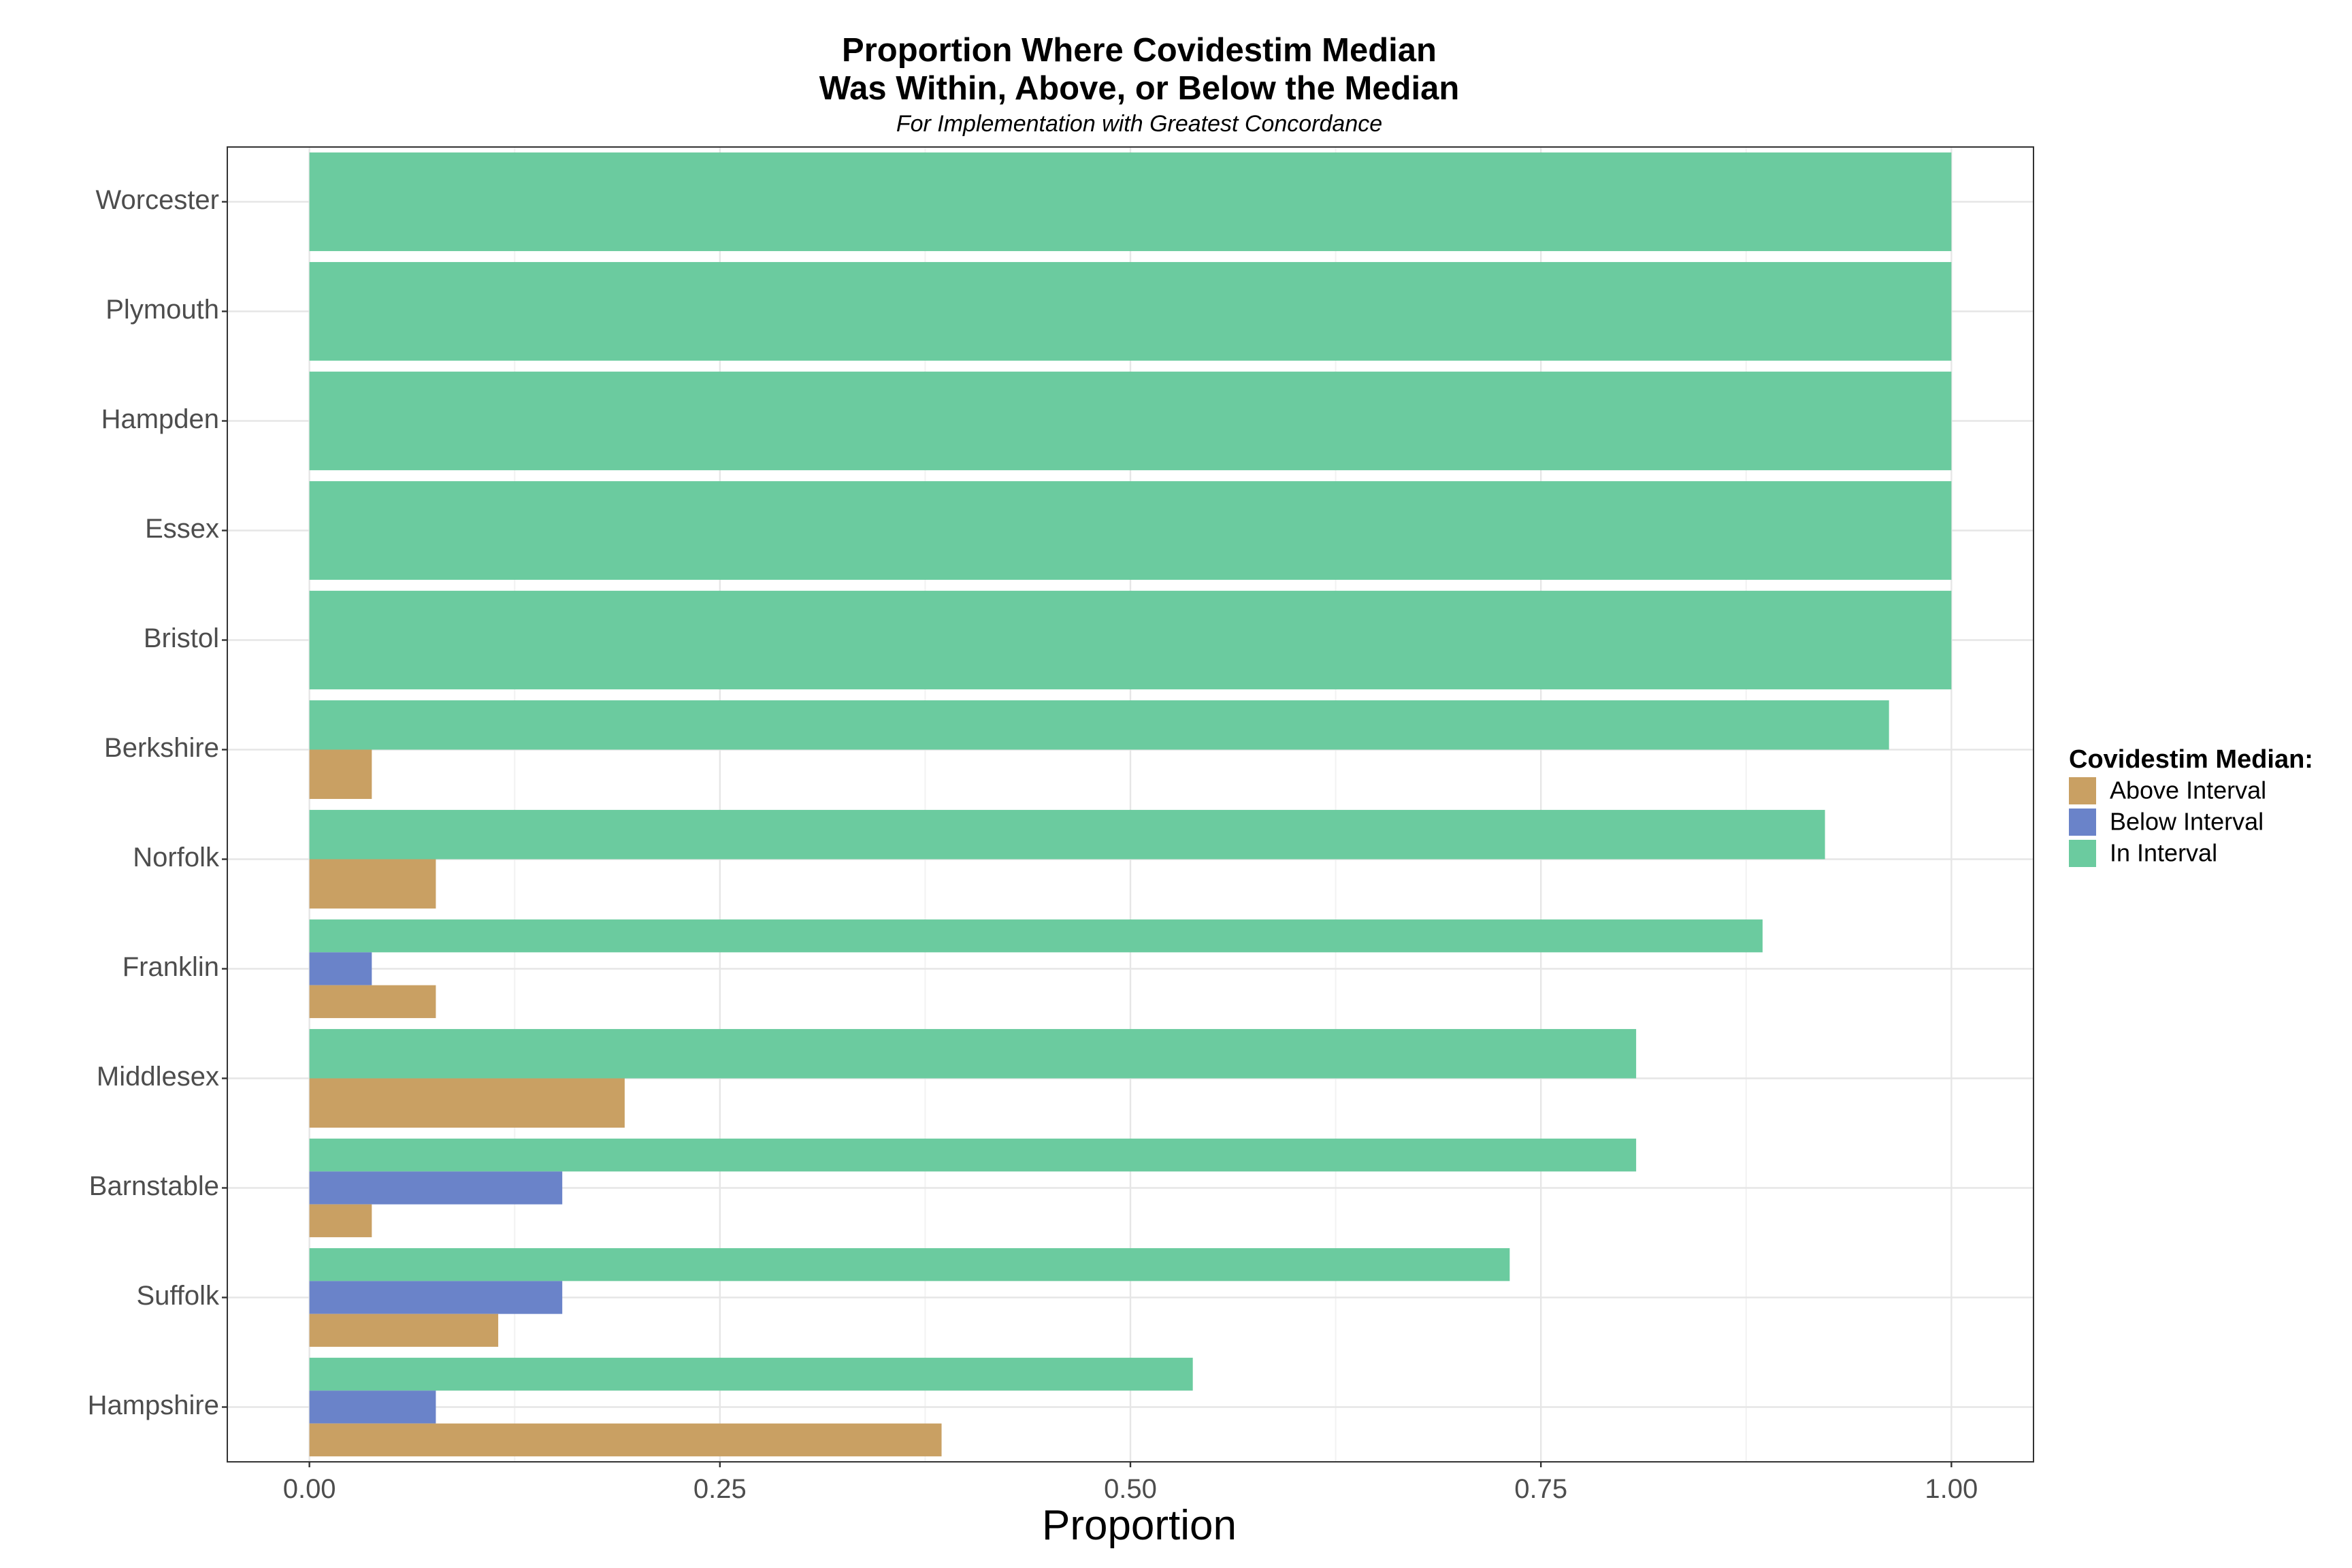  Describe the element at coordinates (1140, 1526) in the screenshot. I see `x-axis-label: Proportion` at that location.